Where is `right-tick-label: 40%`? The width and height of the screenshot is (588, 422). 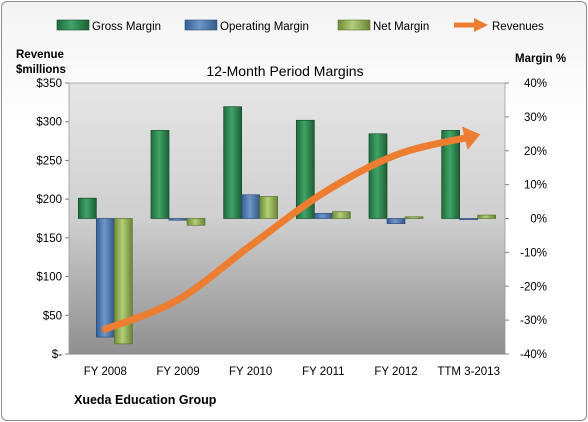
right-tick-label: 40% is located at coordinates (535, 84).